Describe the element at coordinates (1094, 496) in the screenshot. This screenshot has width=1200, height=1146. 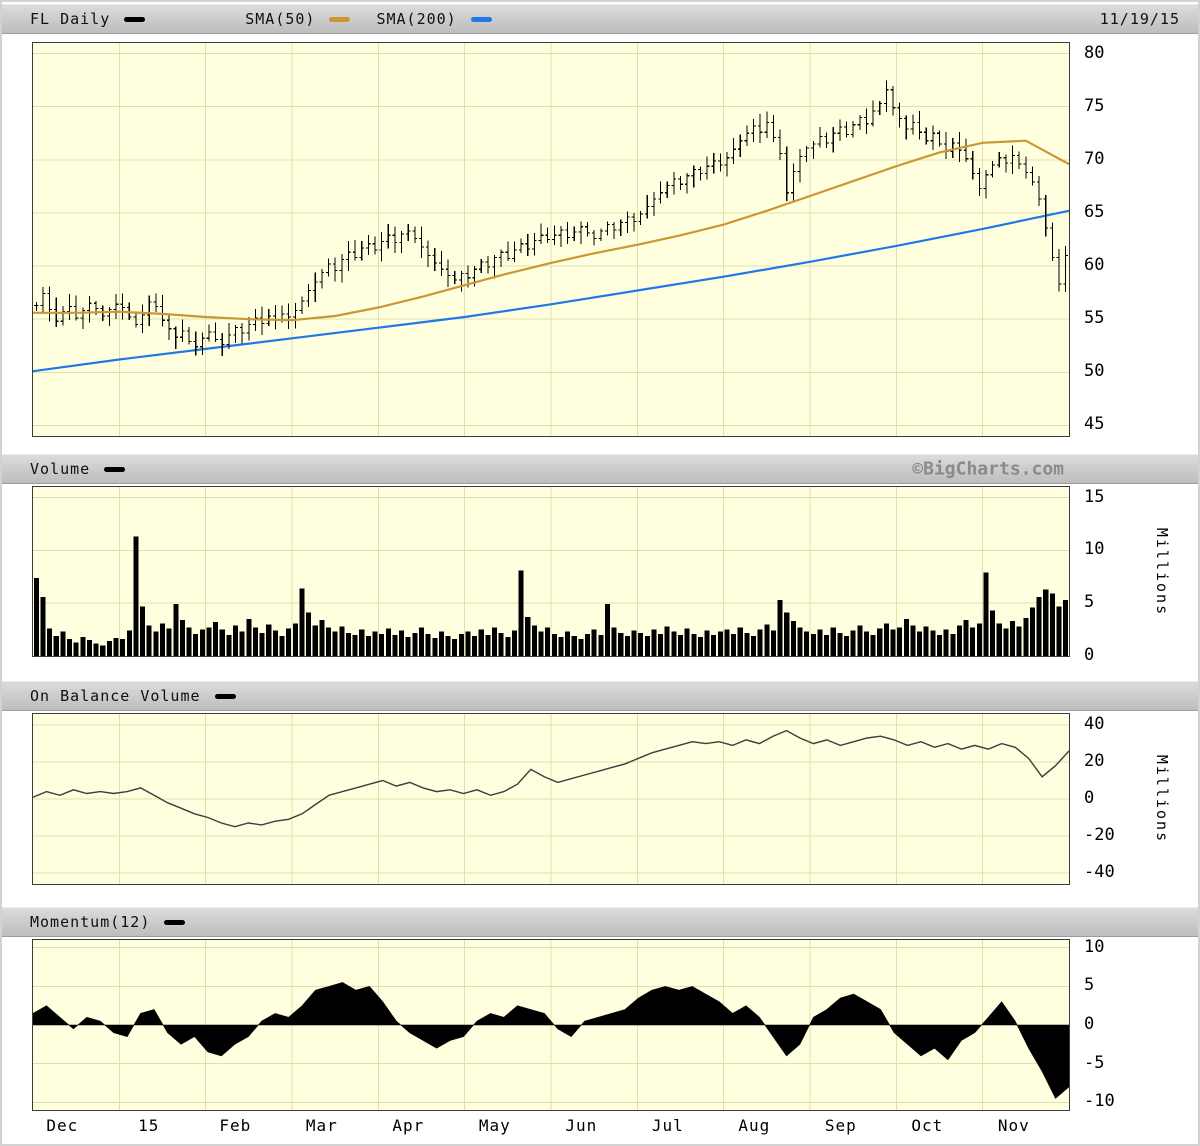
I see `y-tick-label: 15` at that location.